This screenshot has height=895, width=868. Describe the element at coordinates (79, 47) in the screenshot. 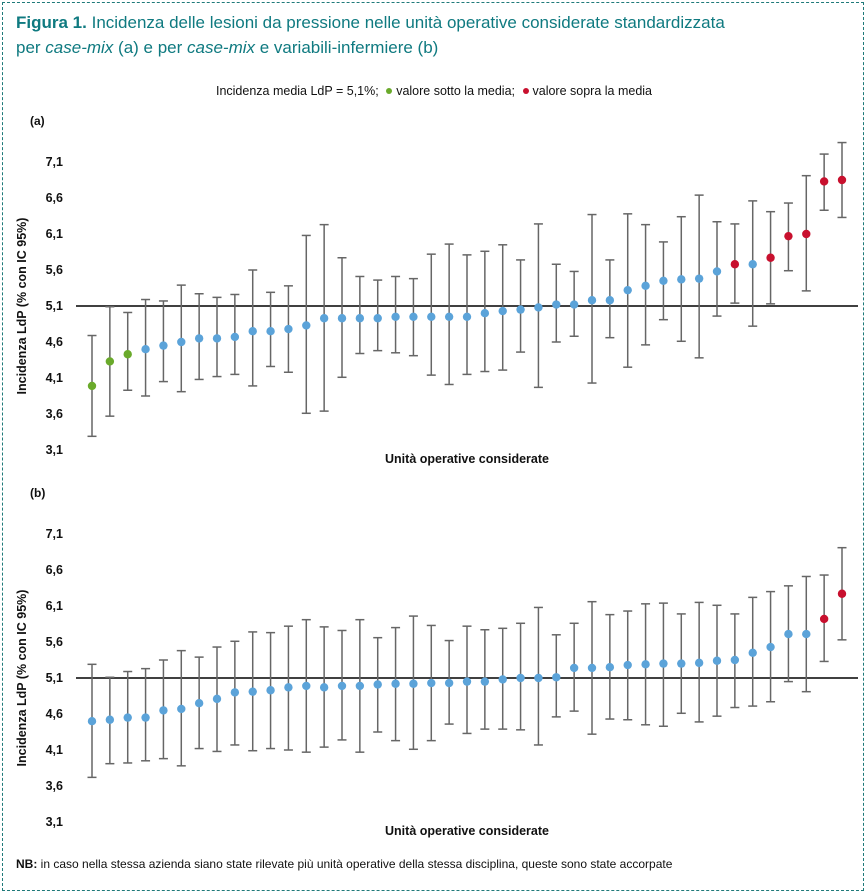

I see `figure-title-casemix-1: case-mix` at that location.